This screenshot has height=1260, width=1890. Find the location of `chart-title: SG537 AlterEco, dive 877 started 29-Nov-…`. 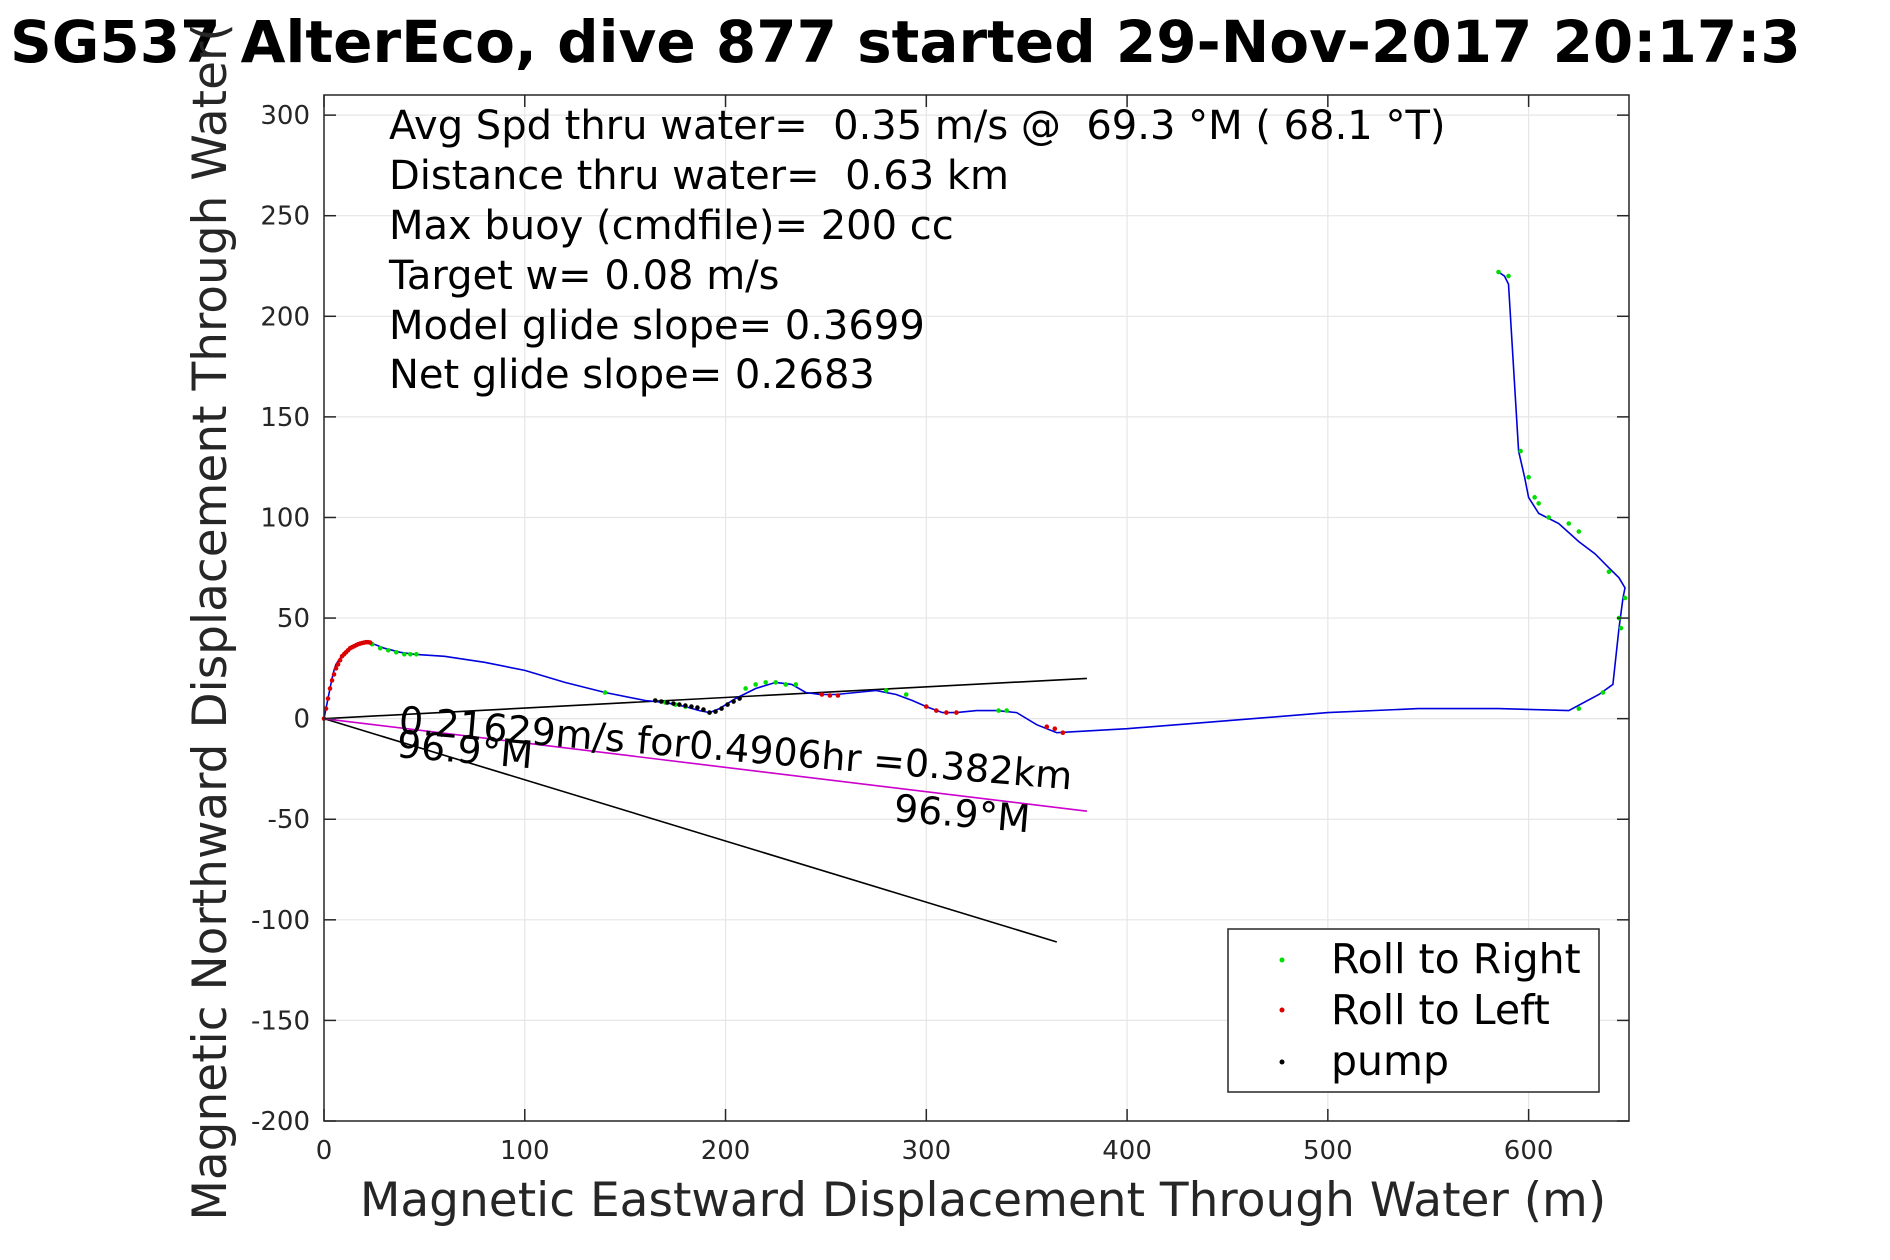

chart-title: SG537 AlterEco, dive 877 started 29-Nov-… is located at coordinates (905, 42).